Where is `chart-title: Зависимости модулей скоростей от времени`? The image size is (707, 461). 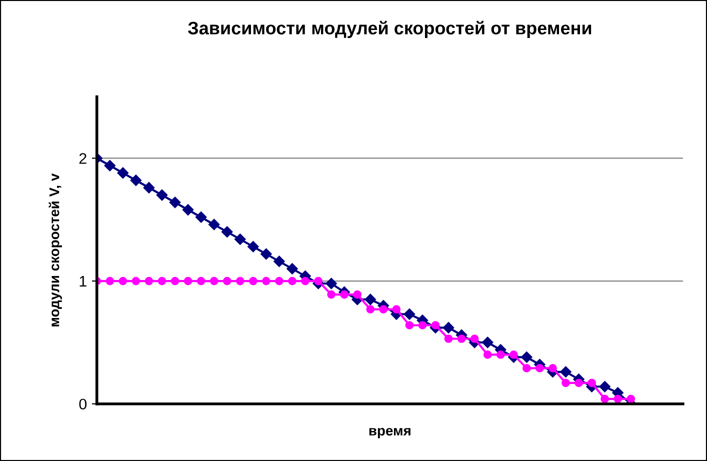
chart-title: Зависимости модулей скоростей от времени is located at coordinates (390, 29).